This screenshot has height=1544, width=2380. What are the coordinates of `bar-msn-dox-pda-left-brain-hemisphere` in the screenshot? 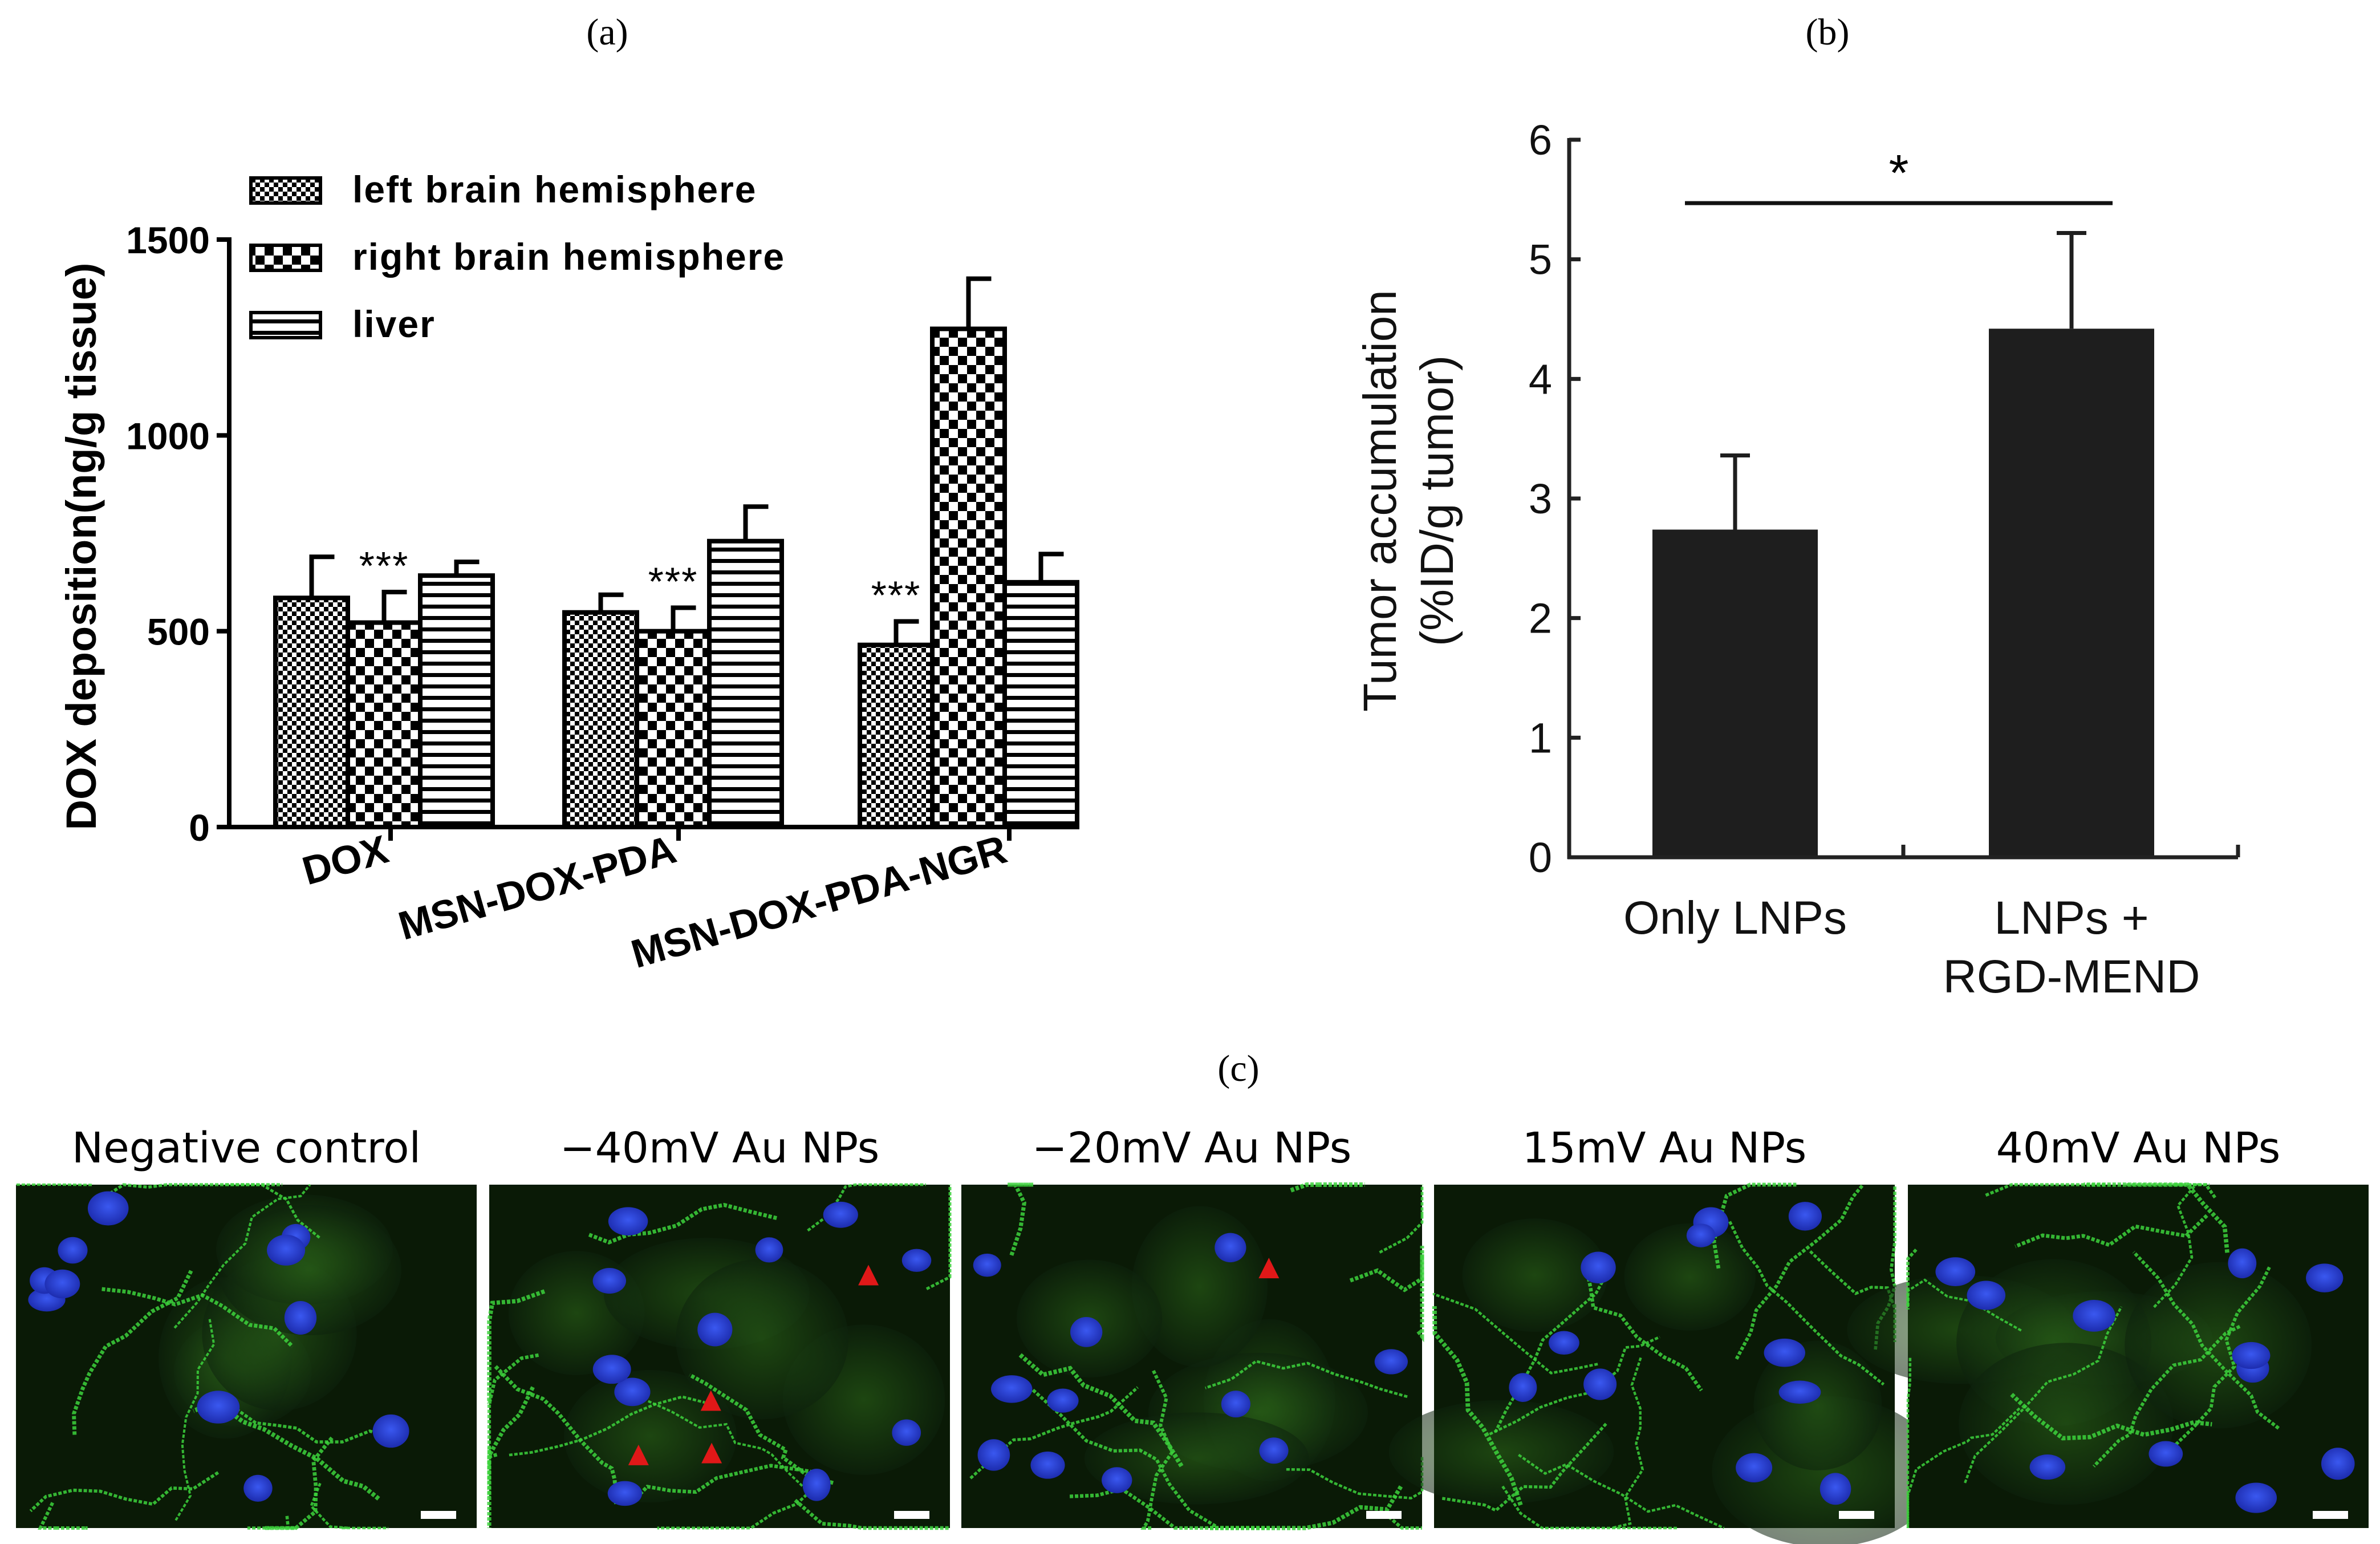 It's located at (600, 719).